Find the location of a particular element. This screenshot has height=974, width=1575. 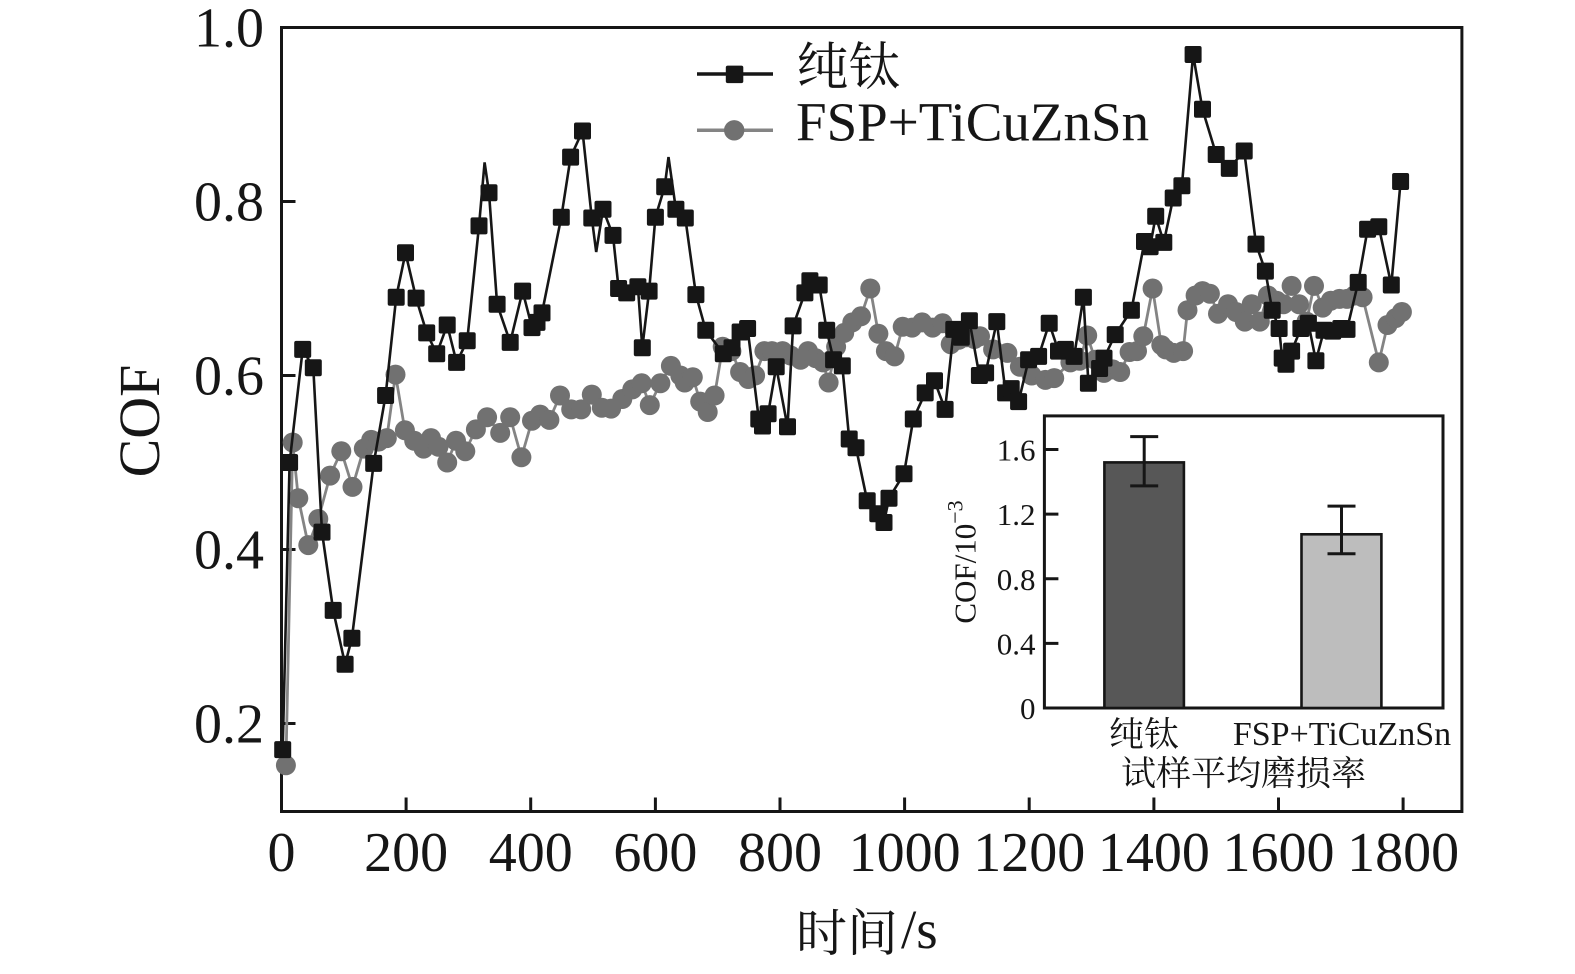

svg-text: 1400 is located at coordinates (1154, 853).